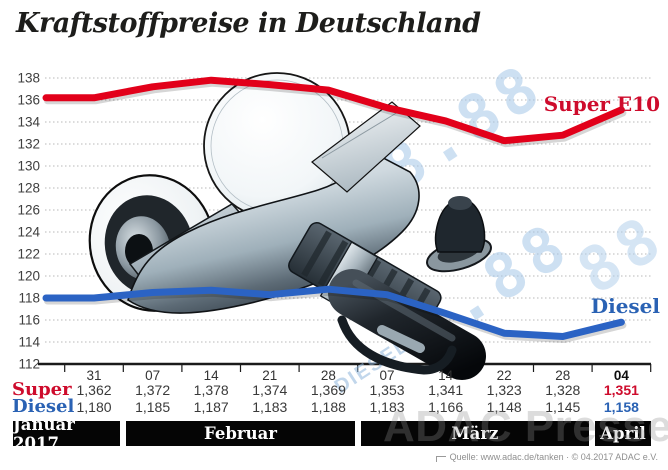 This screenshot has width=668, height=470. I want to click on x-tick-label: 04, so click(621, 375).